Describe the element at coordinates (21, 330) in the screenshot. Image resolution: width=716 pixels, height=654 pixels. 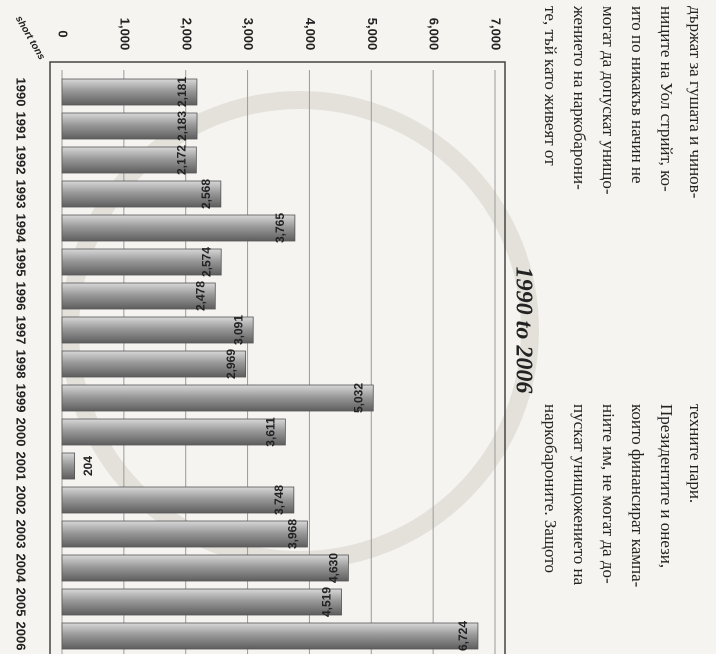
I see `x-tick-label: 1997` at that location.